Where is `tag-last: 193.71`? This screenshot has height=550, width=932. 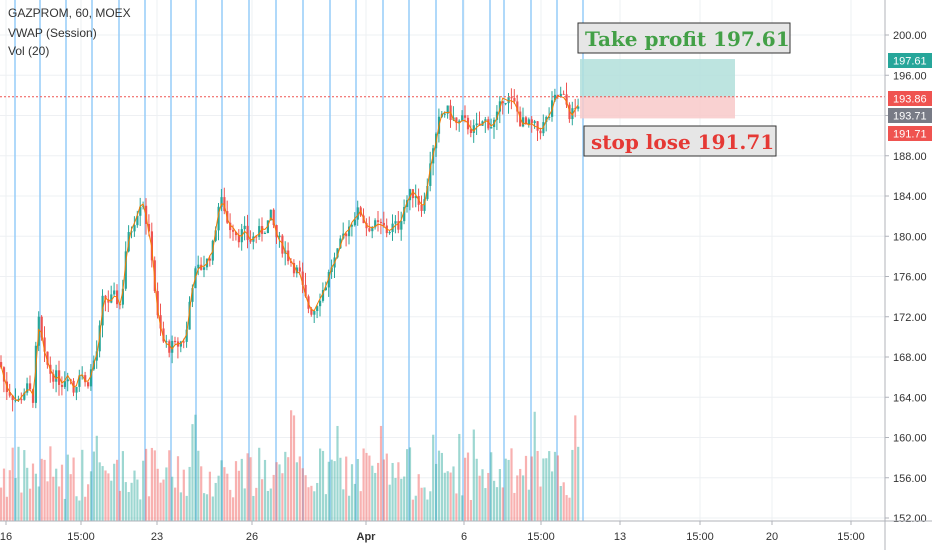
tag-last: 193.71 is located at coordinates (910, 115).